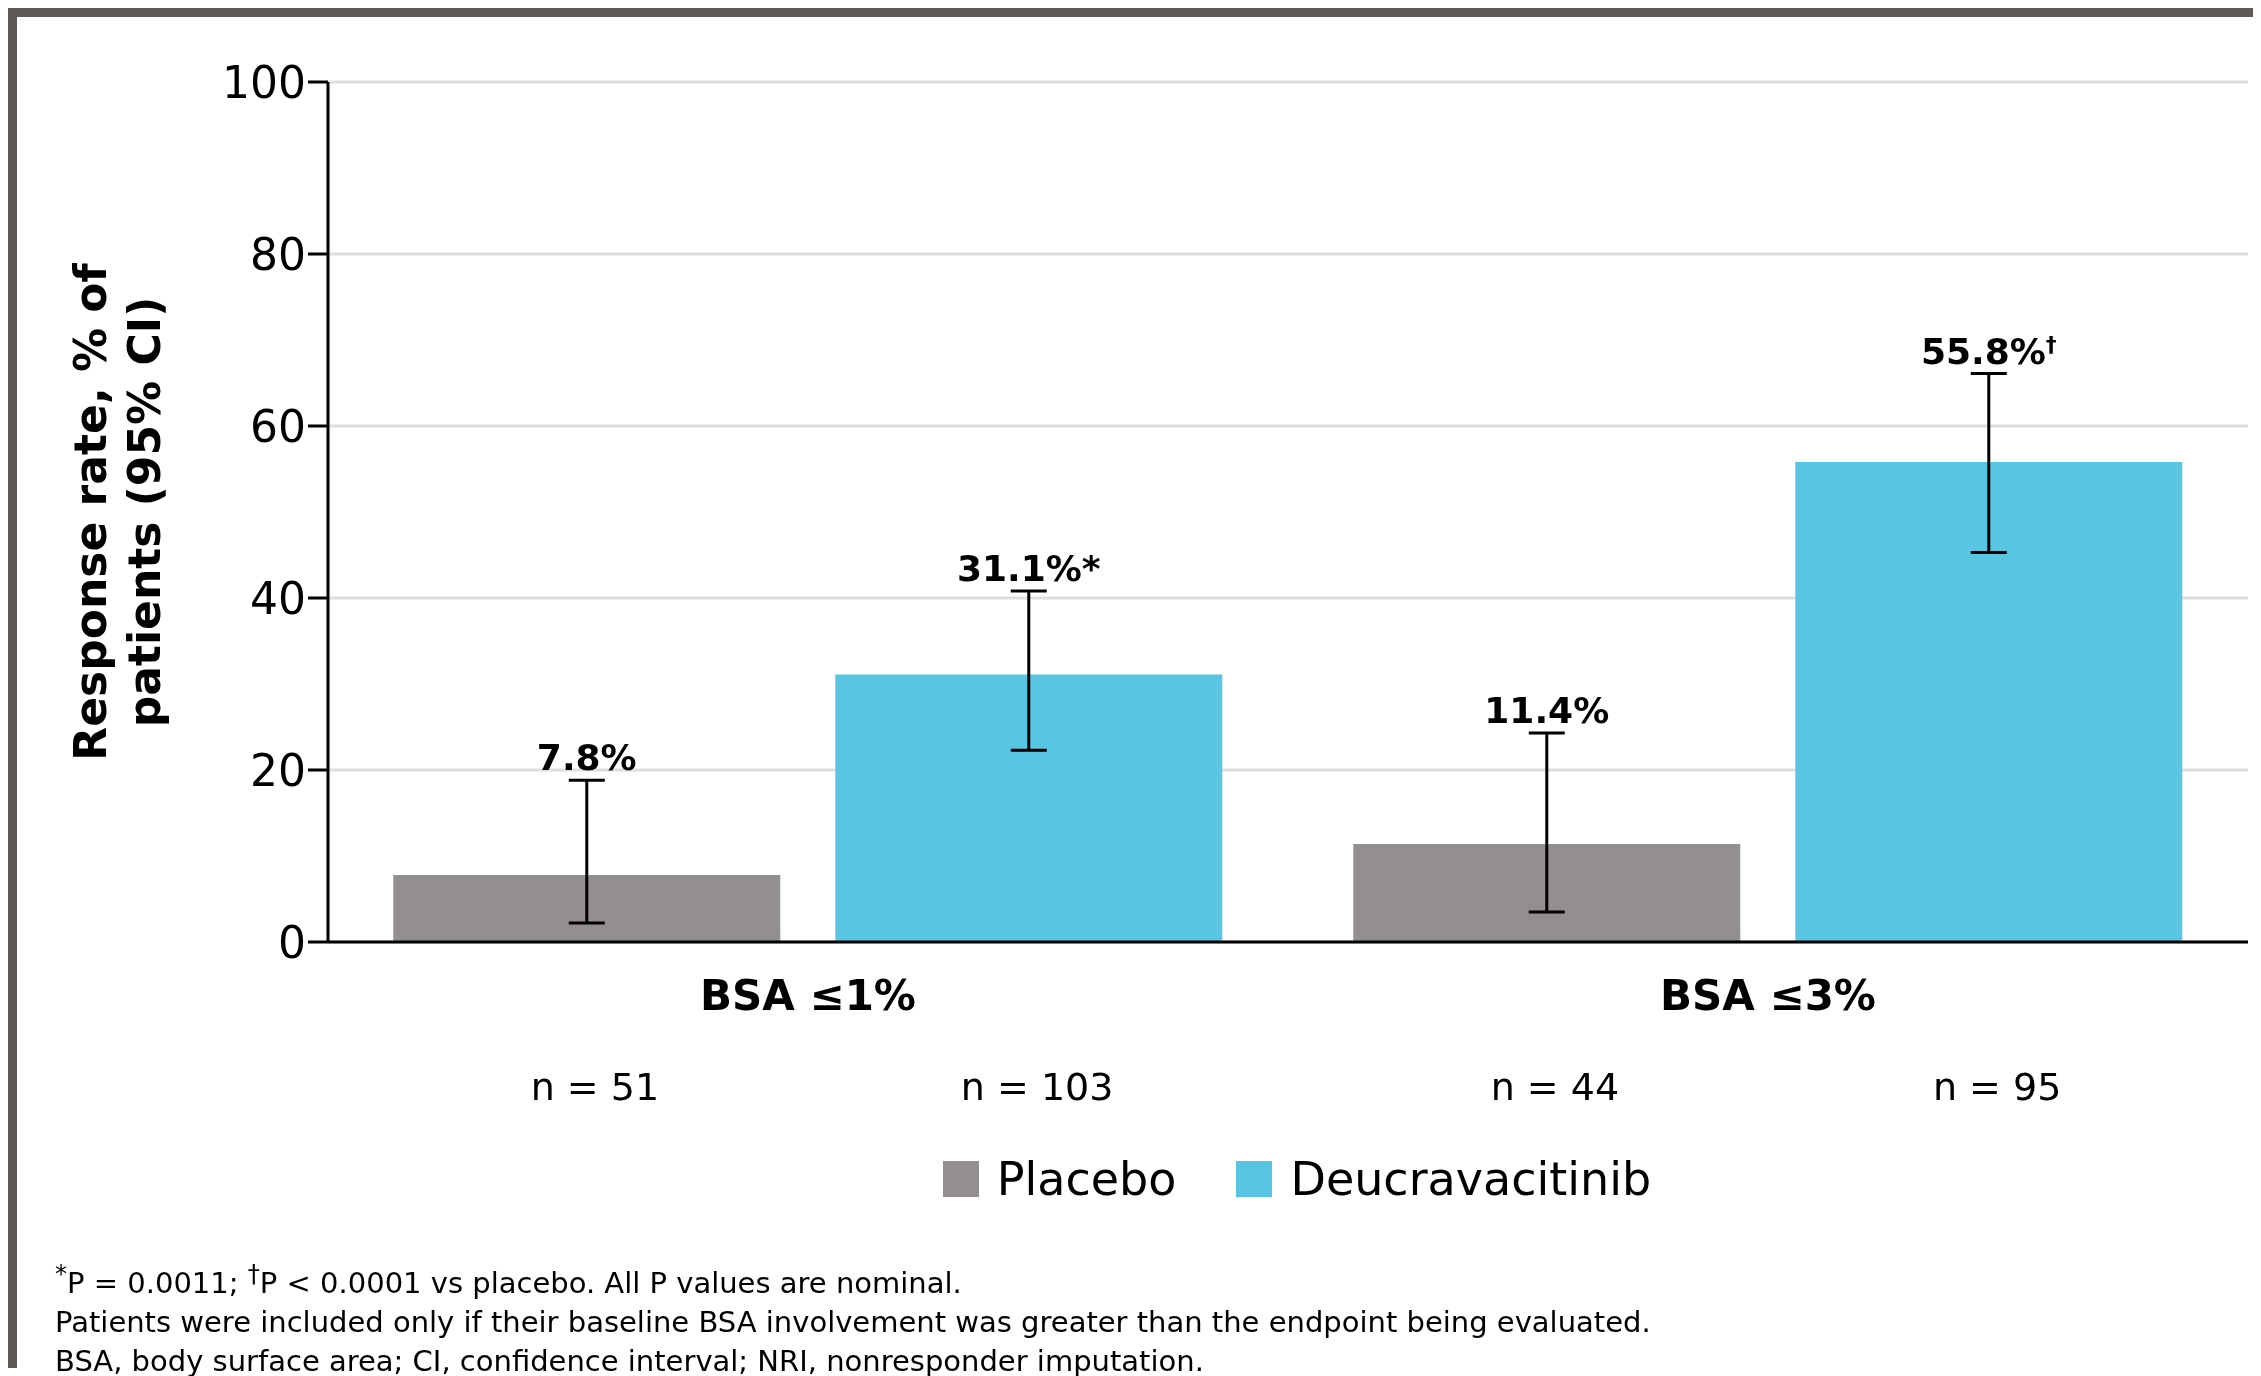 The width and height of the screenshot is (2261, 1376). What do you see at coordinates (509, 1280) in the screenshot?
I see `text: $^{*}$P = 0.0011; $^{†}$P < 0.0001 vs placebo. All P values are nominal.` at bounding box center [509, 1280].